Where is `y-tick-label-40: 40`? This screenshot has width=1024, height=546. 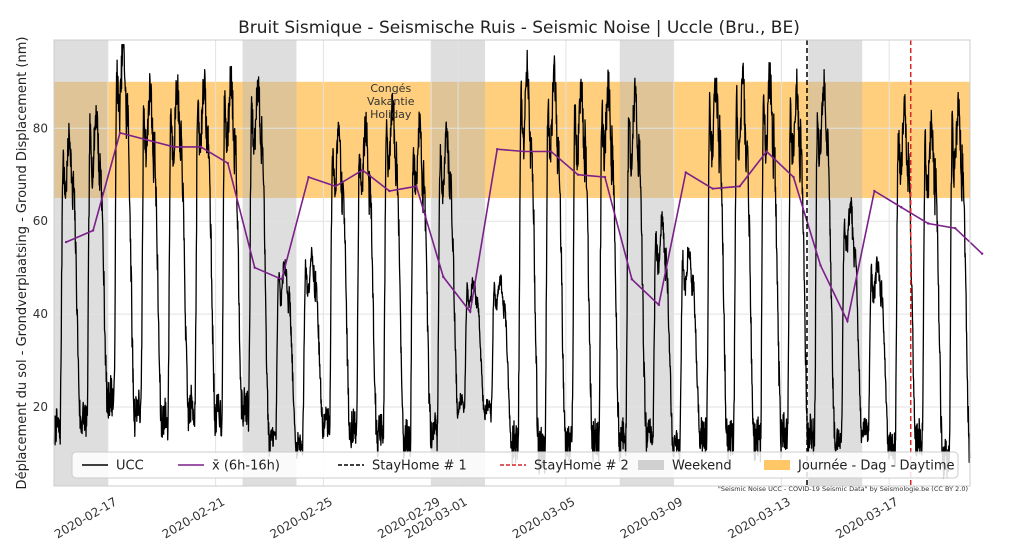 y-tick-label-40: 40 is located at coordinates (40, 314).